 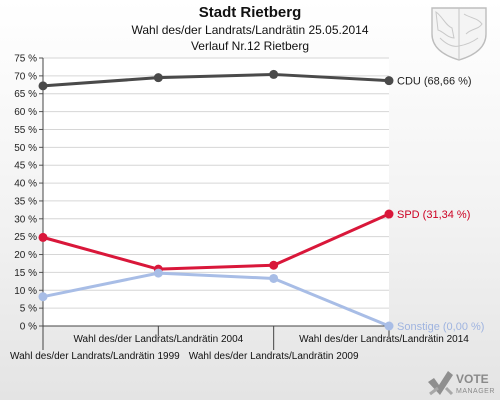 What do you see at coordinates (434, 82) in the screenshot?
I see `series-label-cdu: CDU (68,66 %)` at bounding box center [434, 82].